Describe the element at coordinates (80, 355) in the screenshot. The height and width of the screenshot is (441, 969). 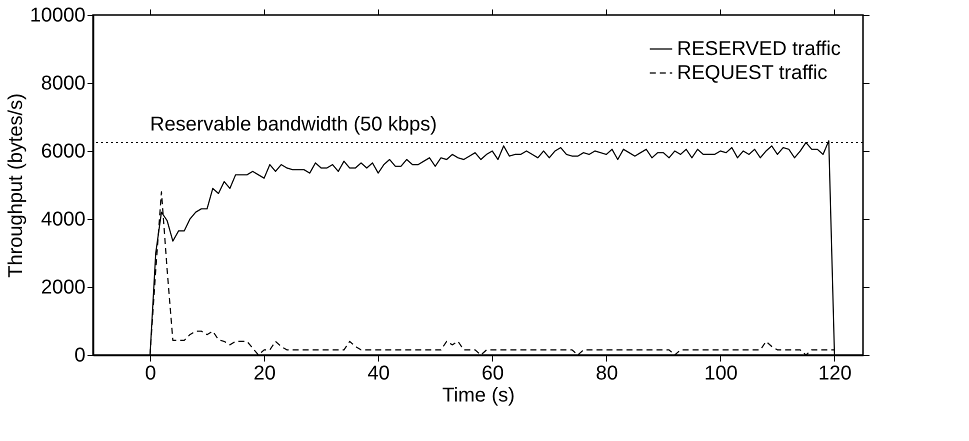
I see `y-tick-label: 0` at that location.